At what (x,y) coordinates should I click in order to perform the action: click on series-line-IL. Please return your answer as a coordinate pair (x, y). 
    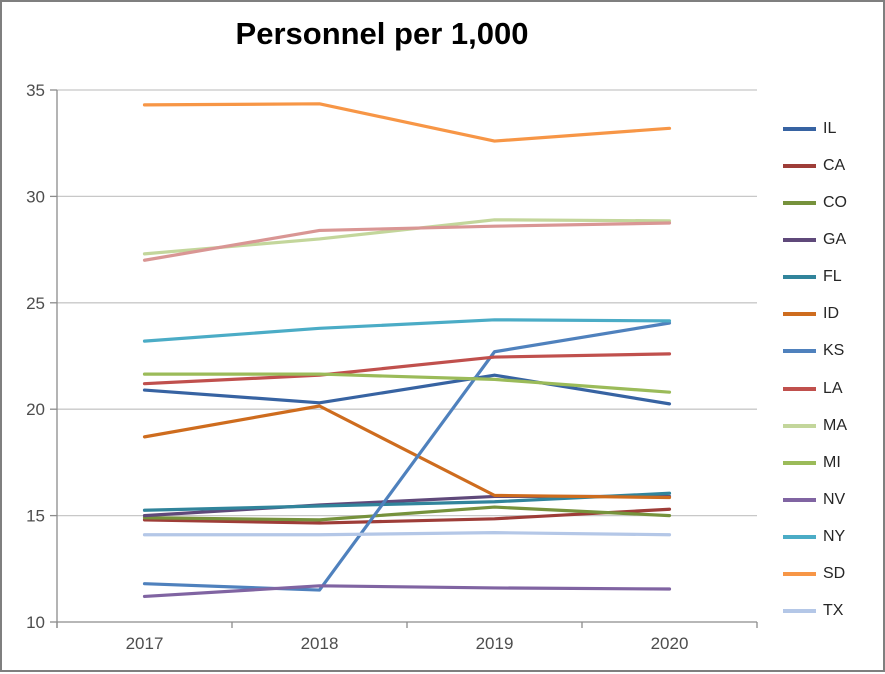
    Looking at the image, I should click on (407, 389).